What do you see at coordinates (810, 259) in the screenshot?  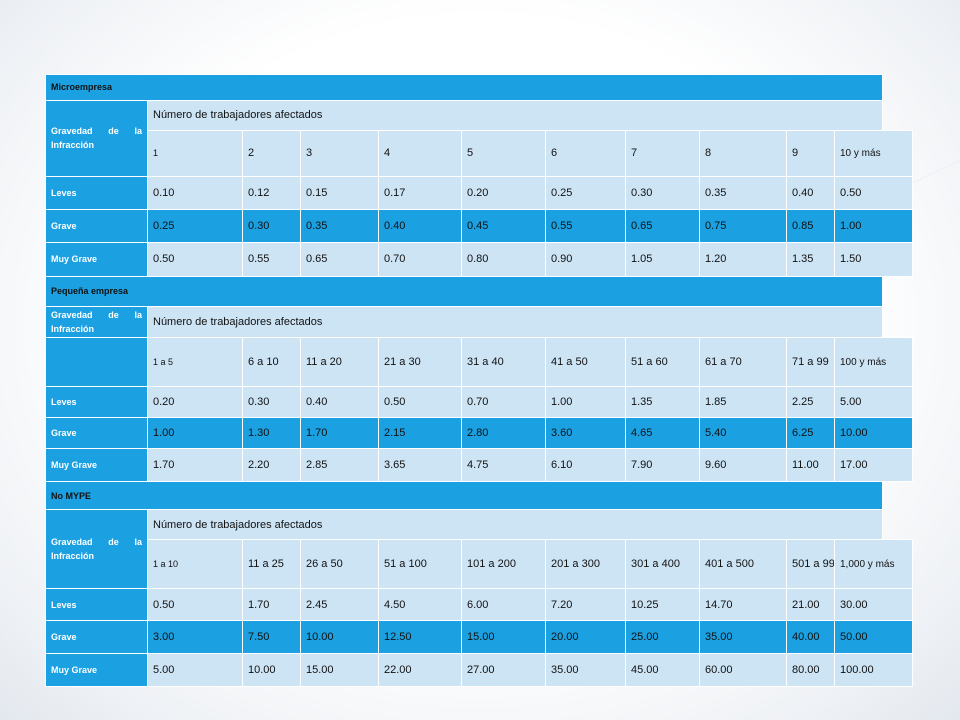 I see `fine-value: 1.35` at bounding box center [810, 259].